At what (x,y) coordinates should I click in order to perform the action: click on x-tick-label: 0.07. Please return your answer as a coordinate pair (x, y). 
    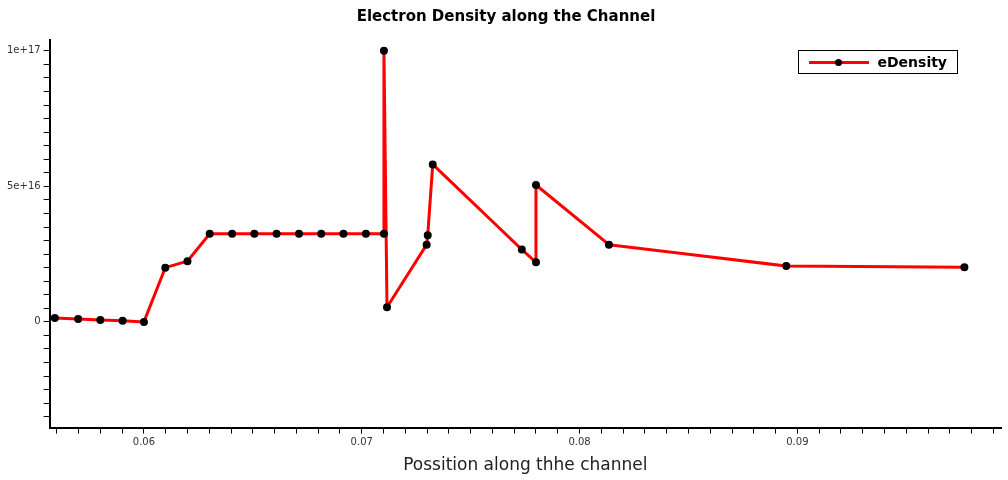
    Looking at the image, I should click on (361, 442).